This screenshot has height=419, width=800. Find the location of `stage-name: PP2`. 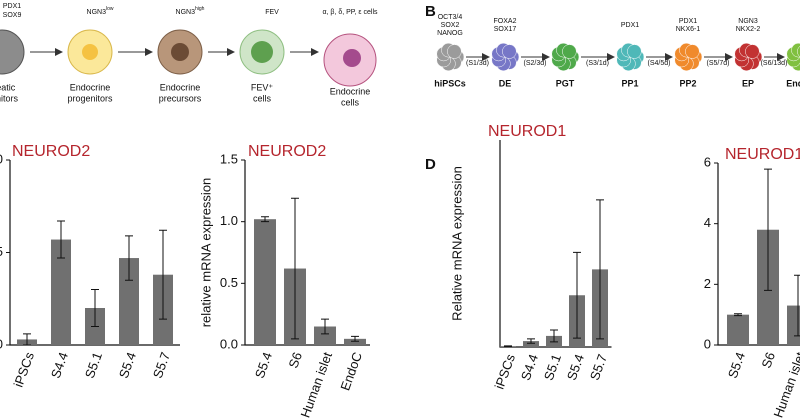

stage-name: PP2 is located at coordinates (687, 83).